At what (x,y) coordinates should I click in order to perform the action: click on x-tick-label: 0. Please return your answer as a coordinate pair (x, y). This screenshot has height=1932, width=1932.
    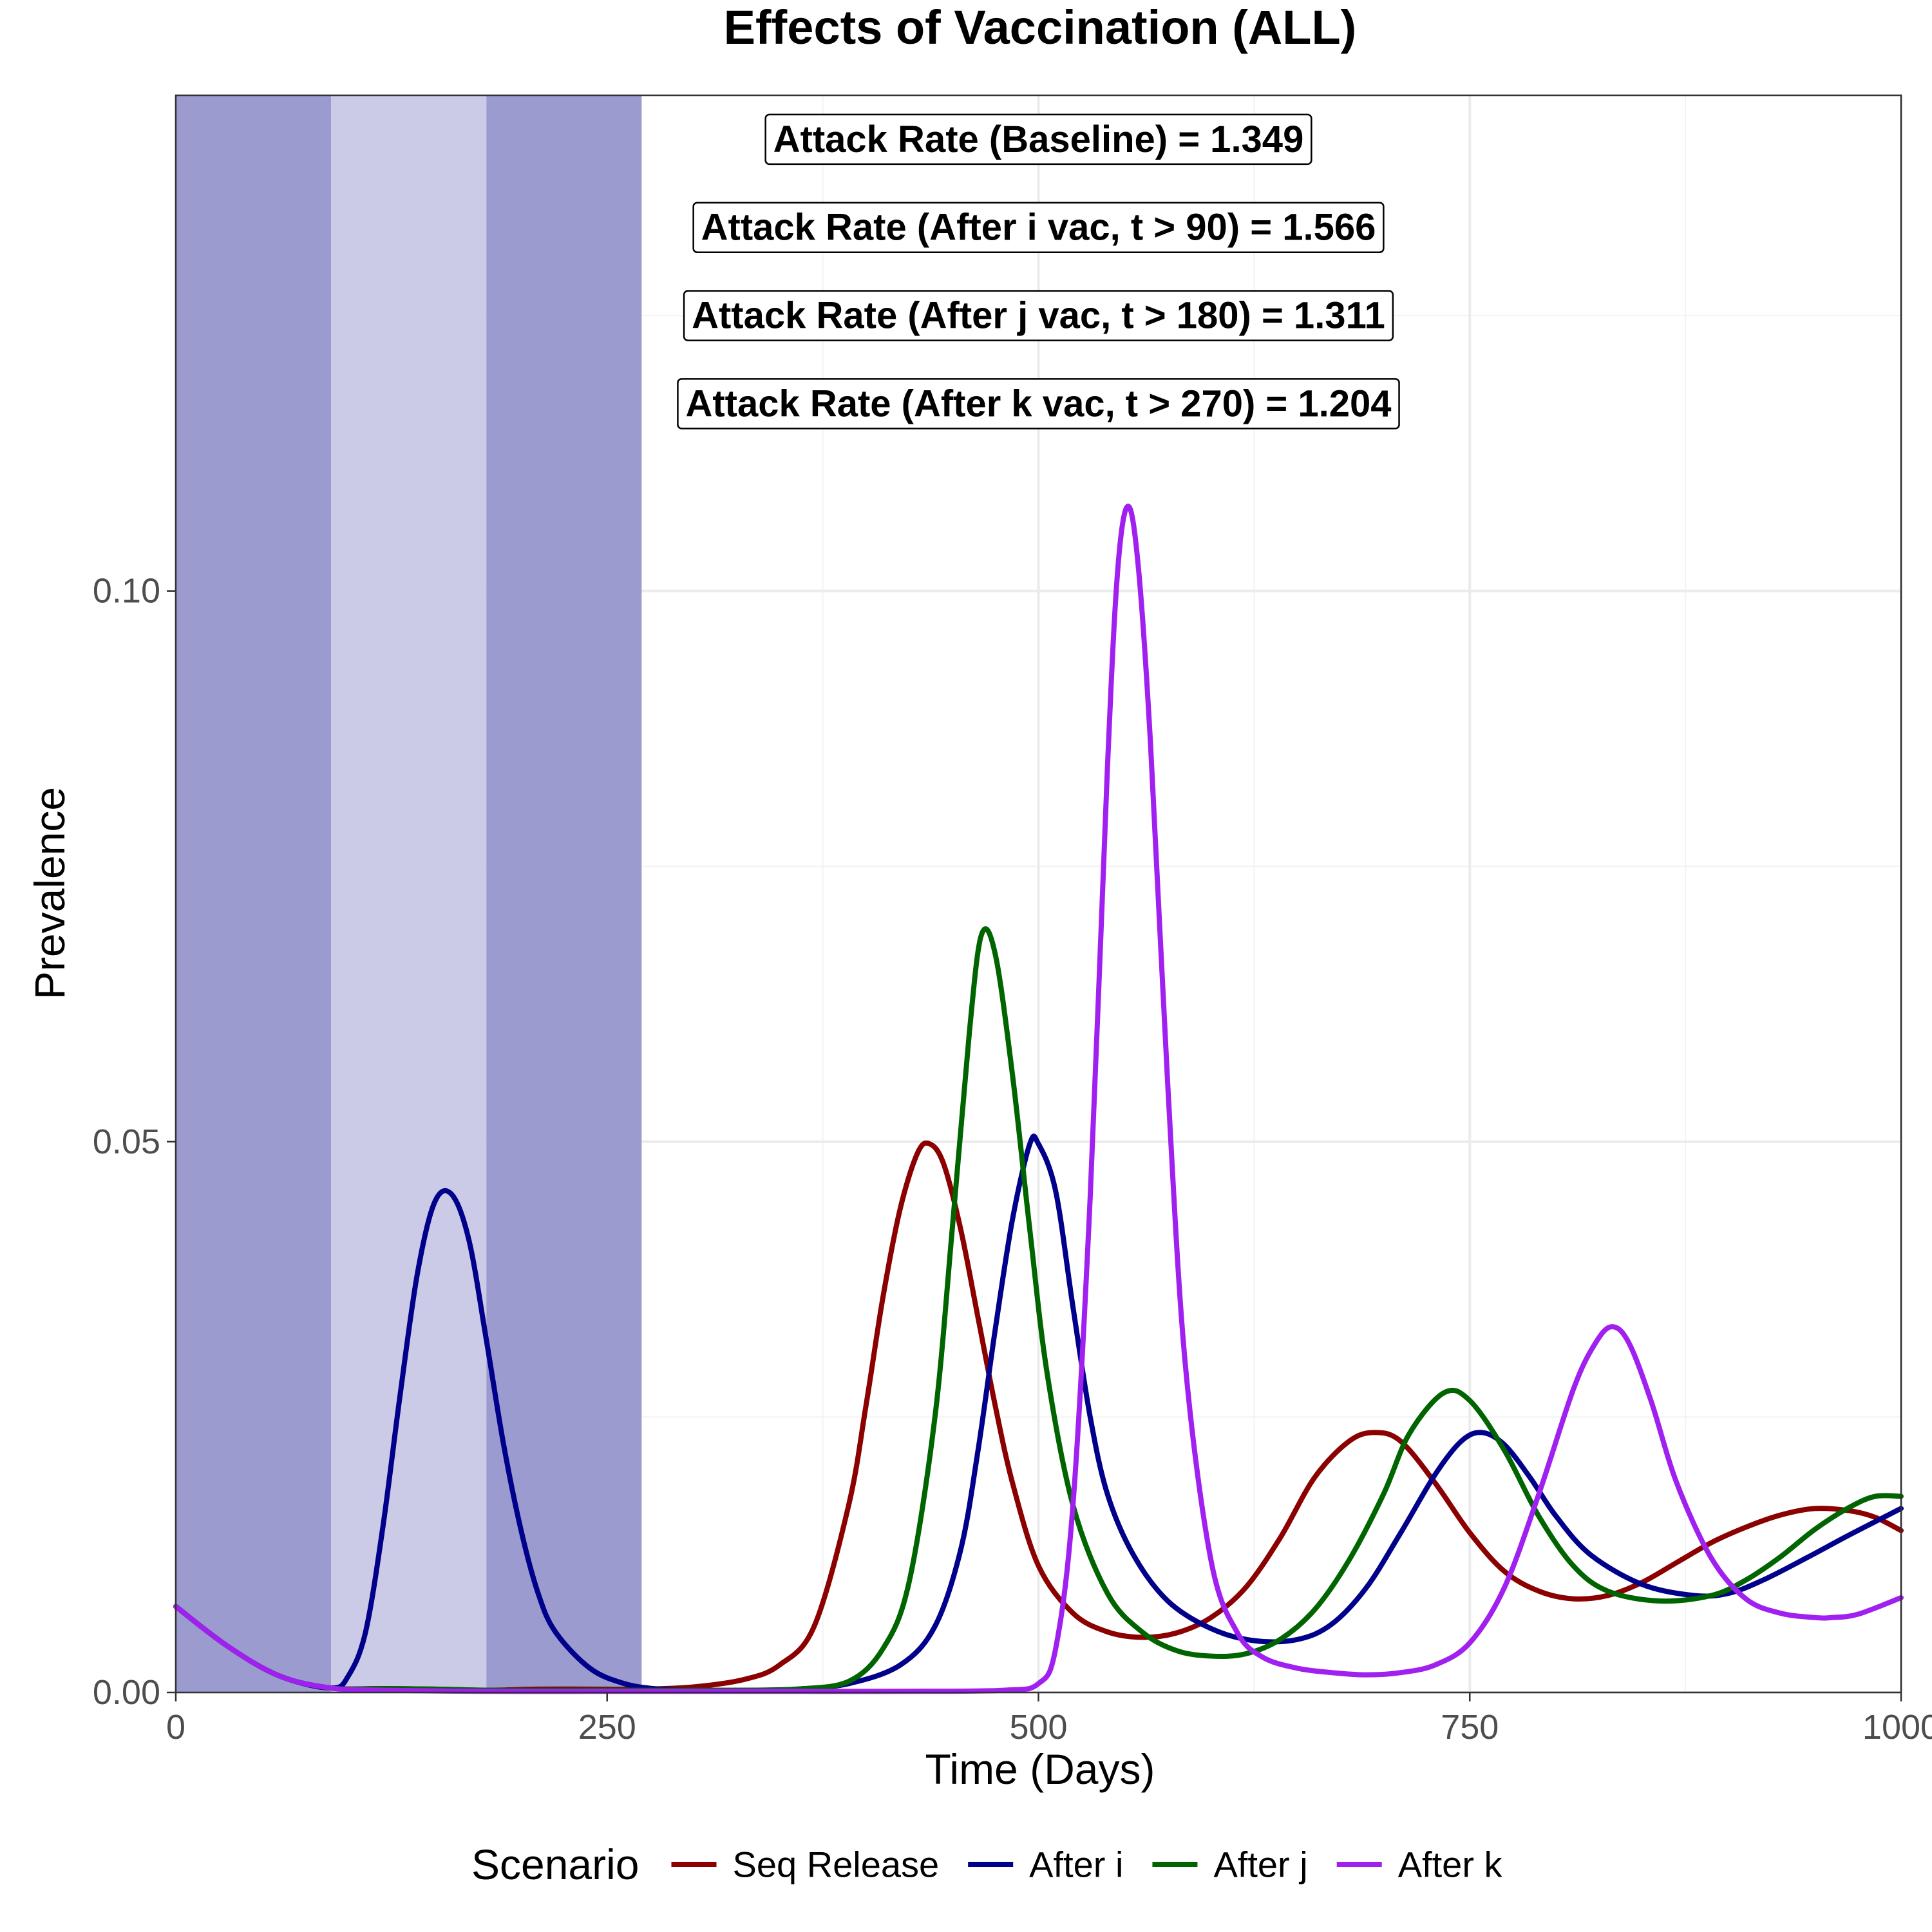
    Looking at the image, I should click on (175, 1727).